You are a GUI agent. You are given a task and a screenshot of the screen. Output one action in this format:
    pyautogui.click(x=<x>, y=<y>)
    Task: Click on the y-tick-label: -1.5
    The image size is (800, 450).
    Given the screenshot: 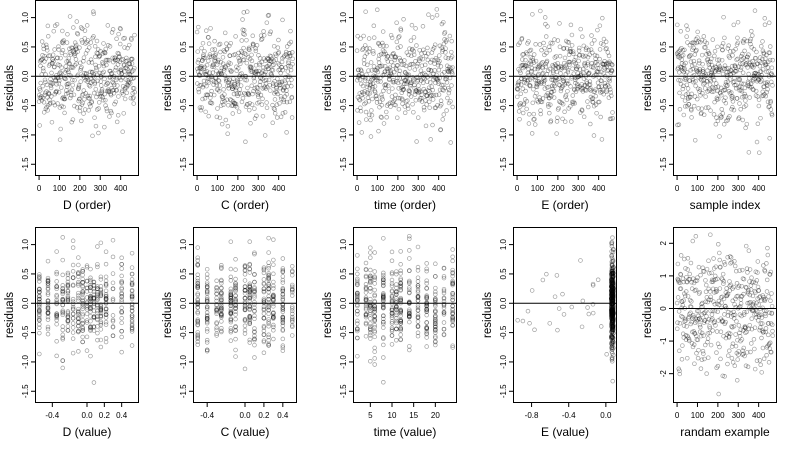 What is the action you would take?
    pyautogui.click(x=663, y=164)
    